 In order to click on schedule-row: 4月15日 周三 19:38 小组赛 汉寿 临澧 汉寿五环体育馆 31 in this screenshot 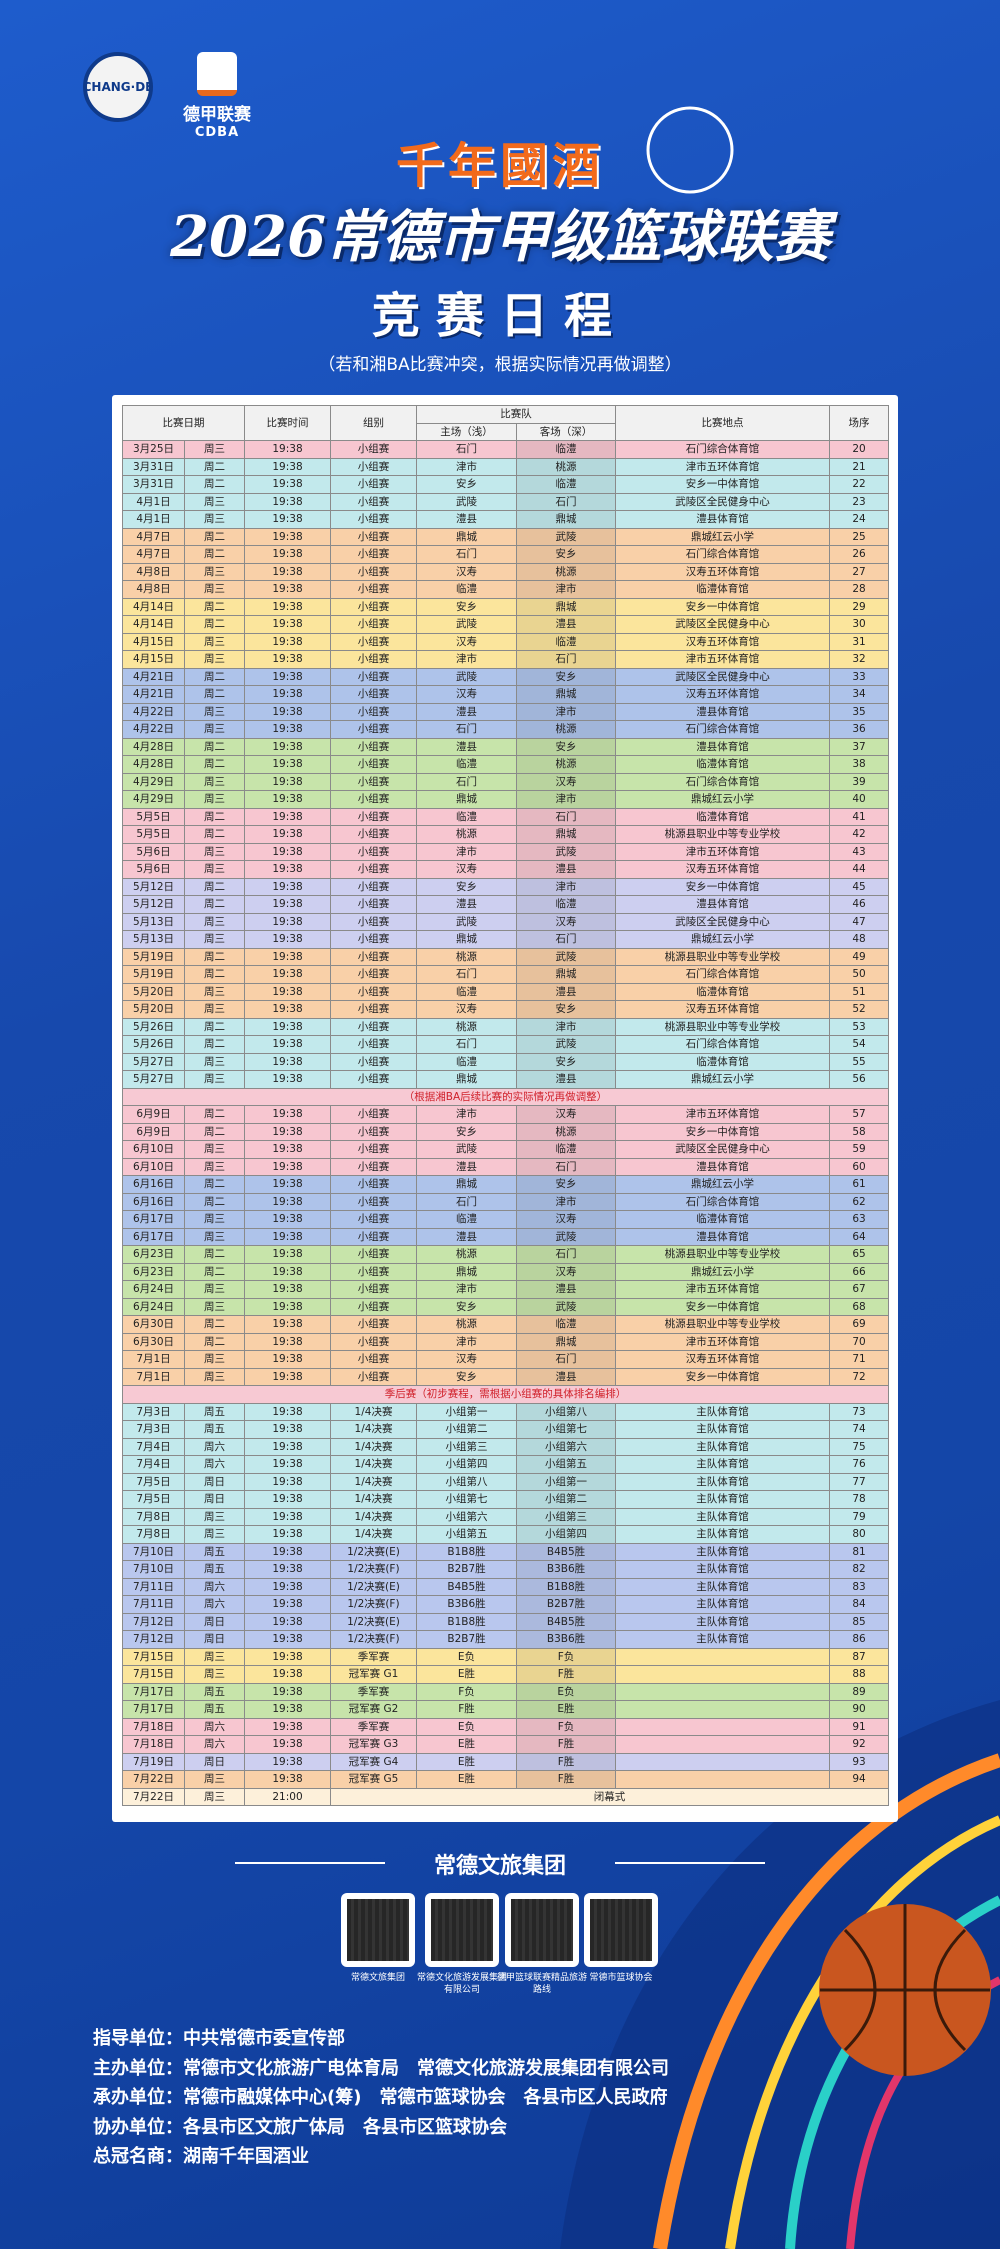, I will do `click(505, 641)`.